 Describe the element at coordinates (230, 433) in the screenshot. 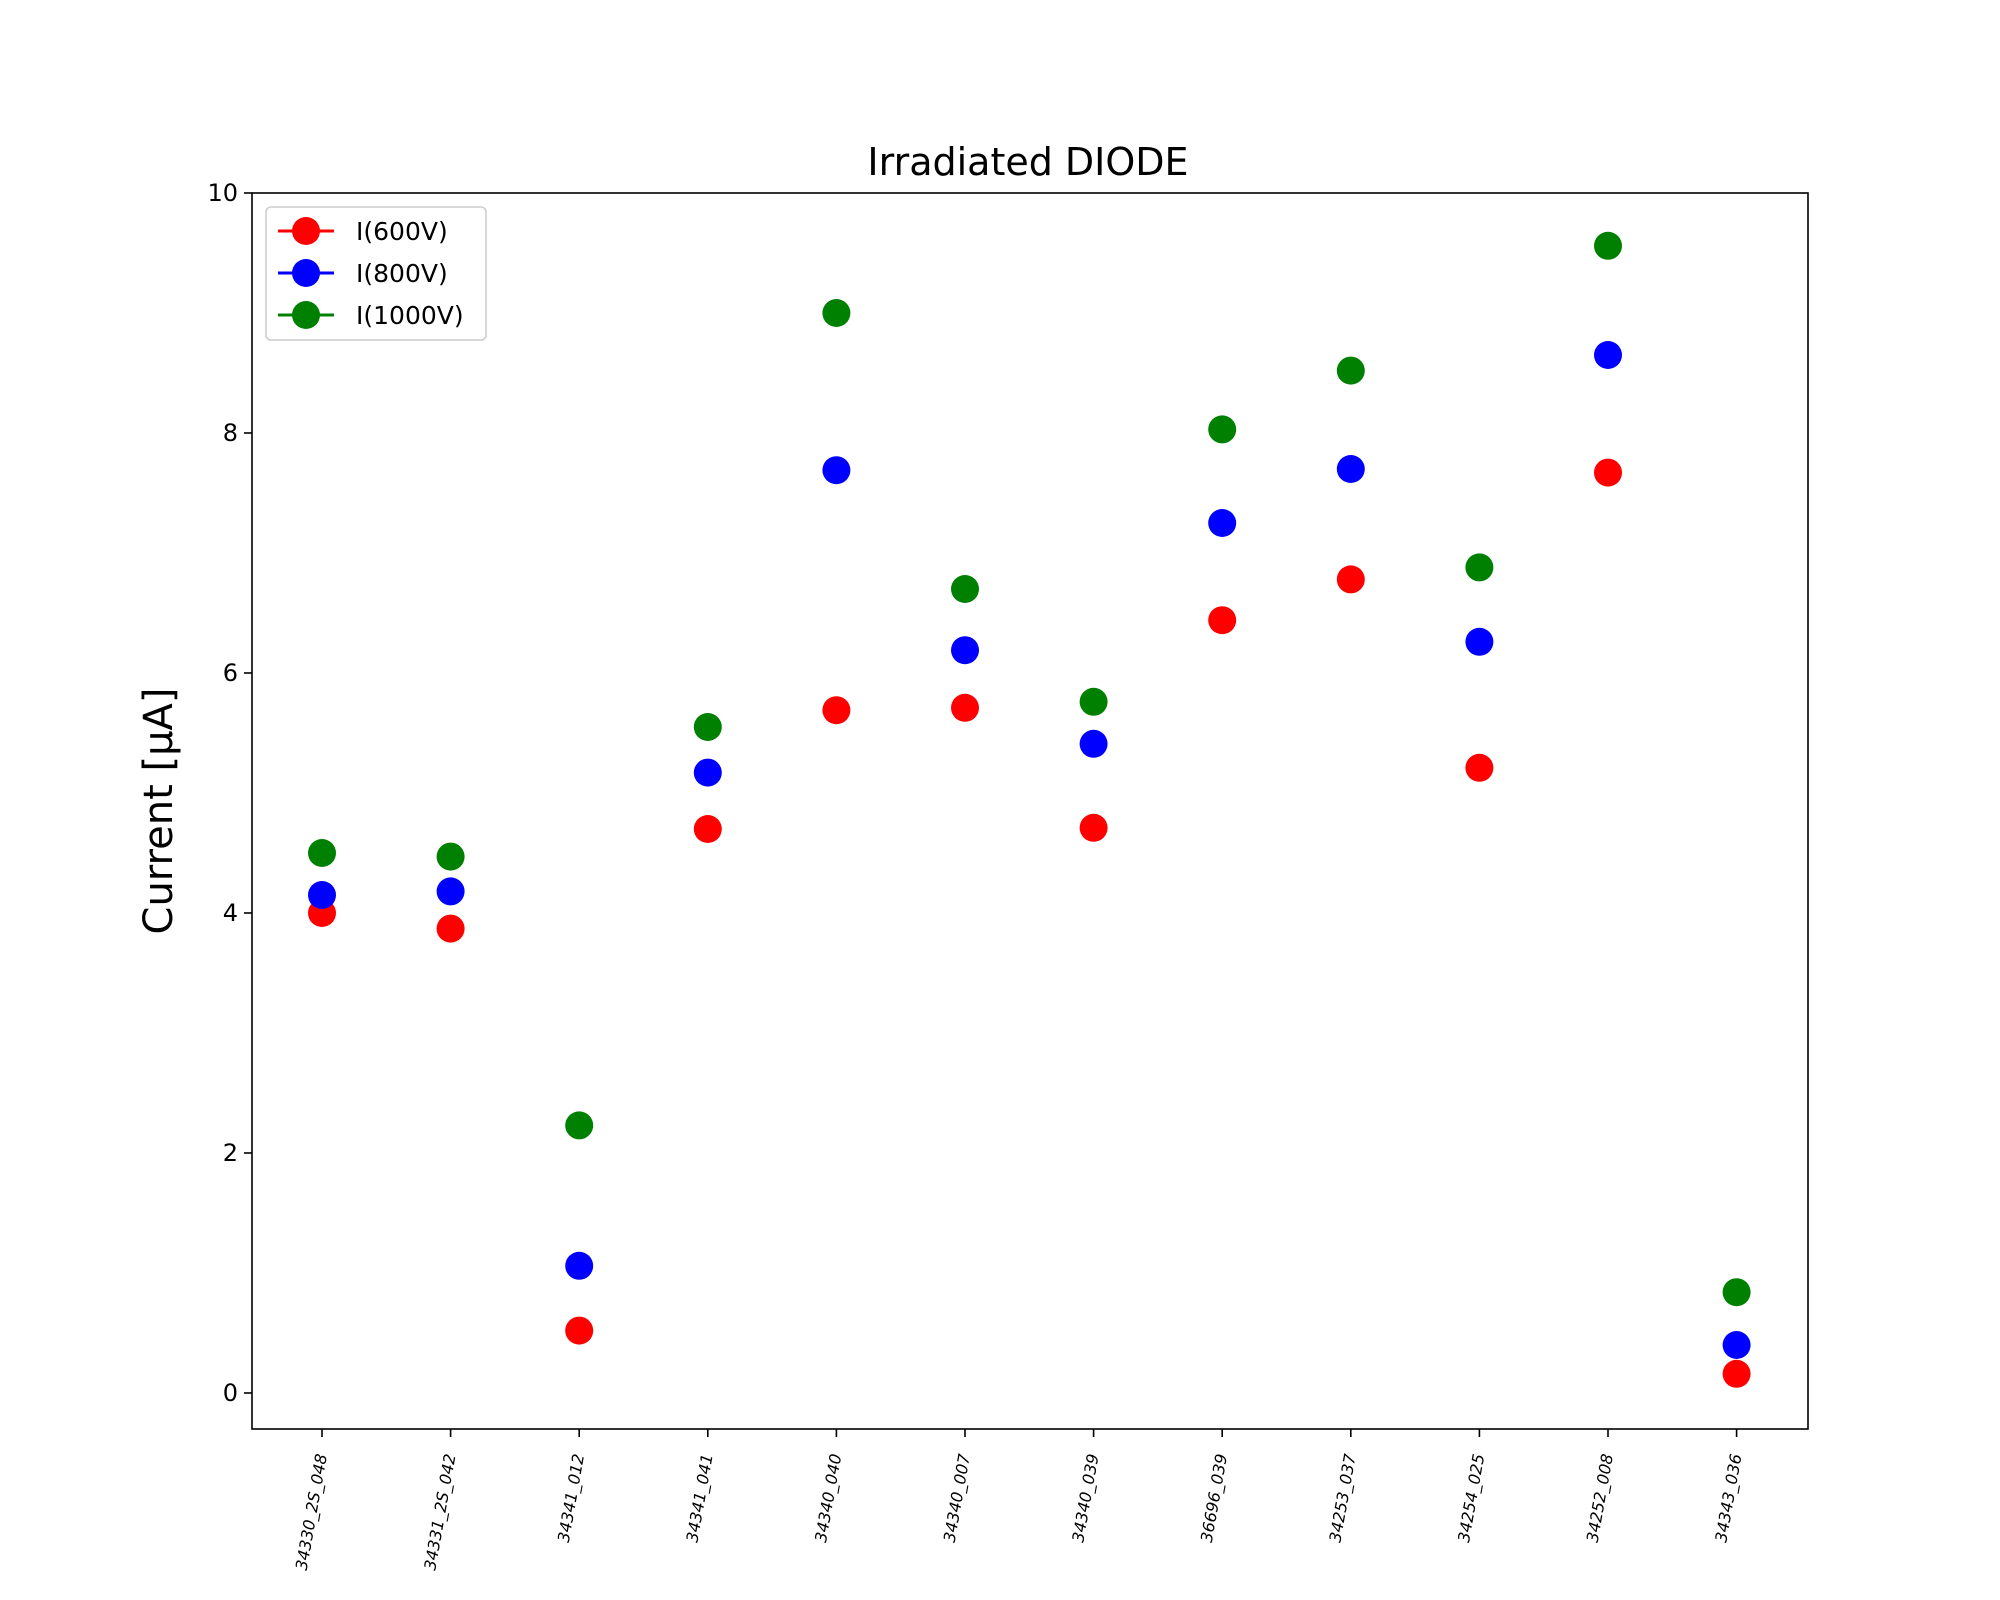

I see `y-tick-label: 8` at that location.